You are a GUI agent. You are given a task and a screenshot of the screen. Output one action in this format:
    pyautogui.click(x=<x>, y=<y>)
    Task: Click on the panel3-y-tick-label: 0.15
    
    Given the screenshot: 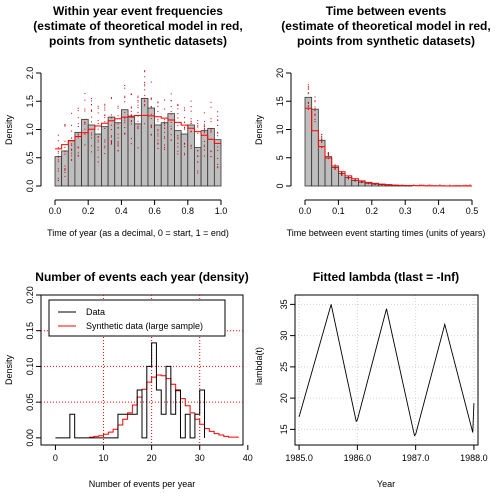 What is the action you would take?
    pyautogui.click(x=30, y=331)
    